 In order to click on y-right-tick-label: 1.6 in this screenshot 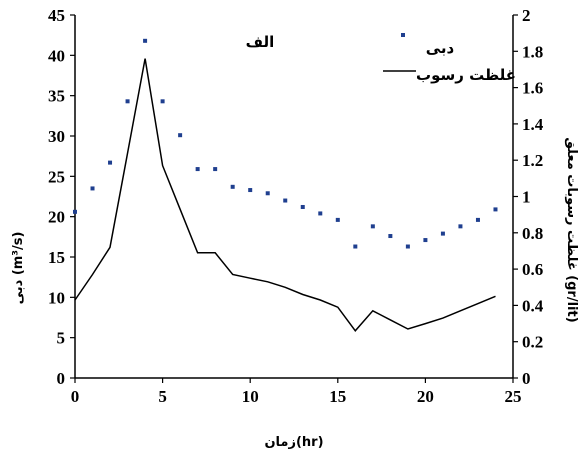, I will do `click(532, 88)`.